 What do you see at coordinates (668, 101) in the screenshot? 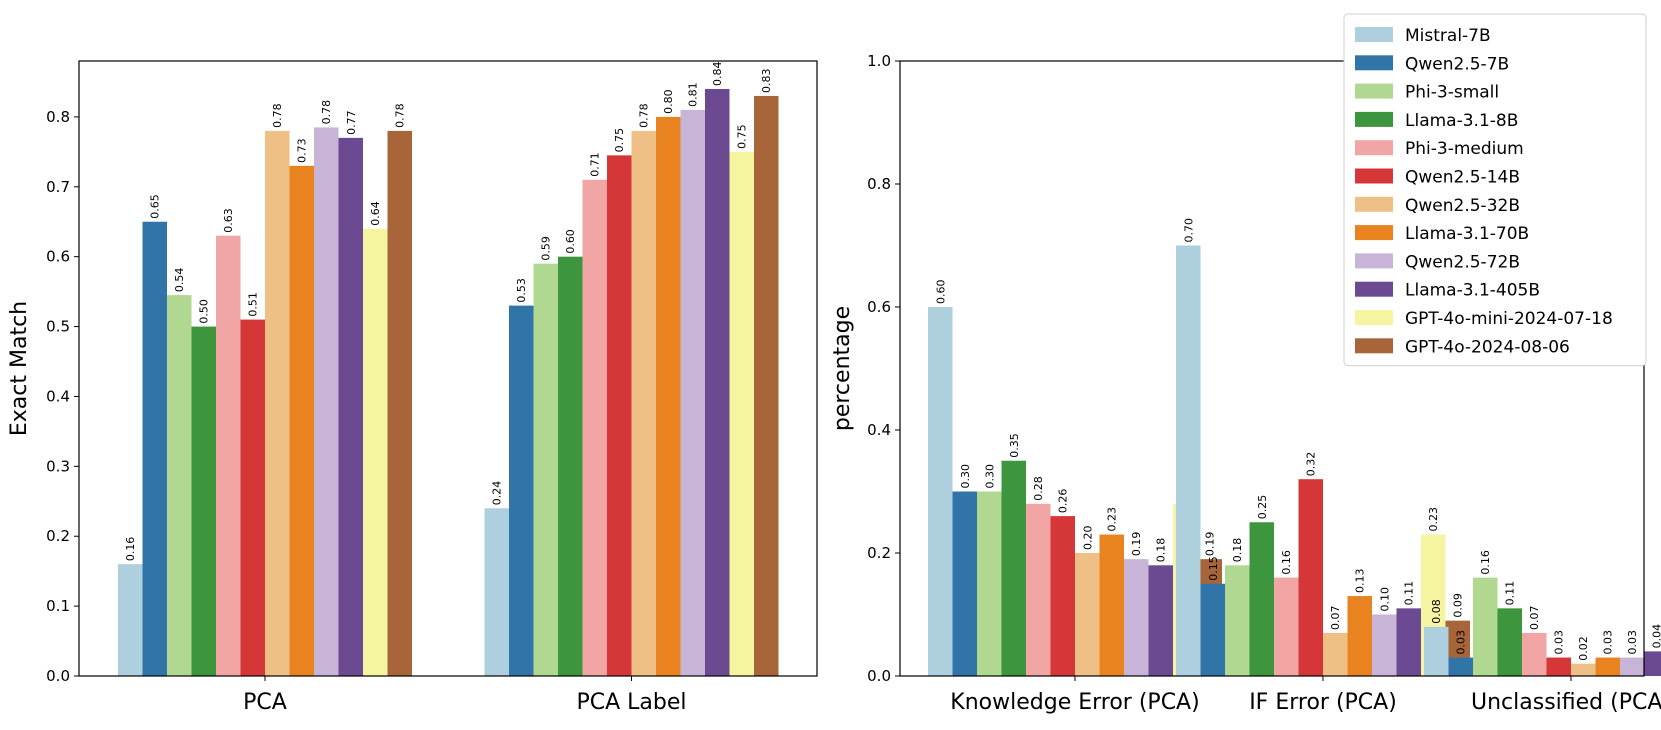
I see `data-label: 0.80` at bounding box center [668, 101].